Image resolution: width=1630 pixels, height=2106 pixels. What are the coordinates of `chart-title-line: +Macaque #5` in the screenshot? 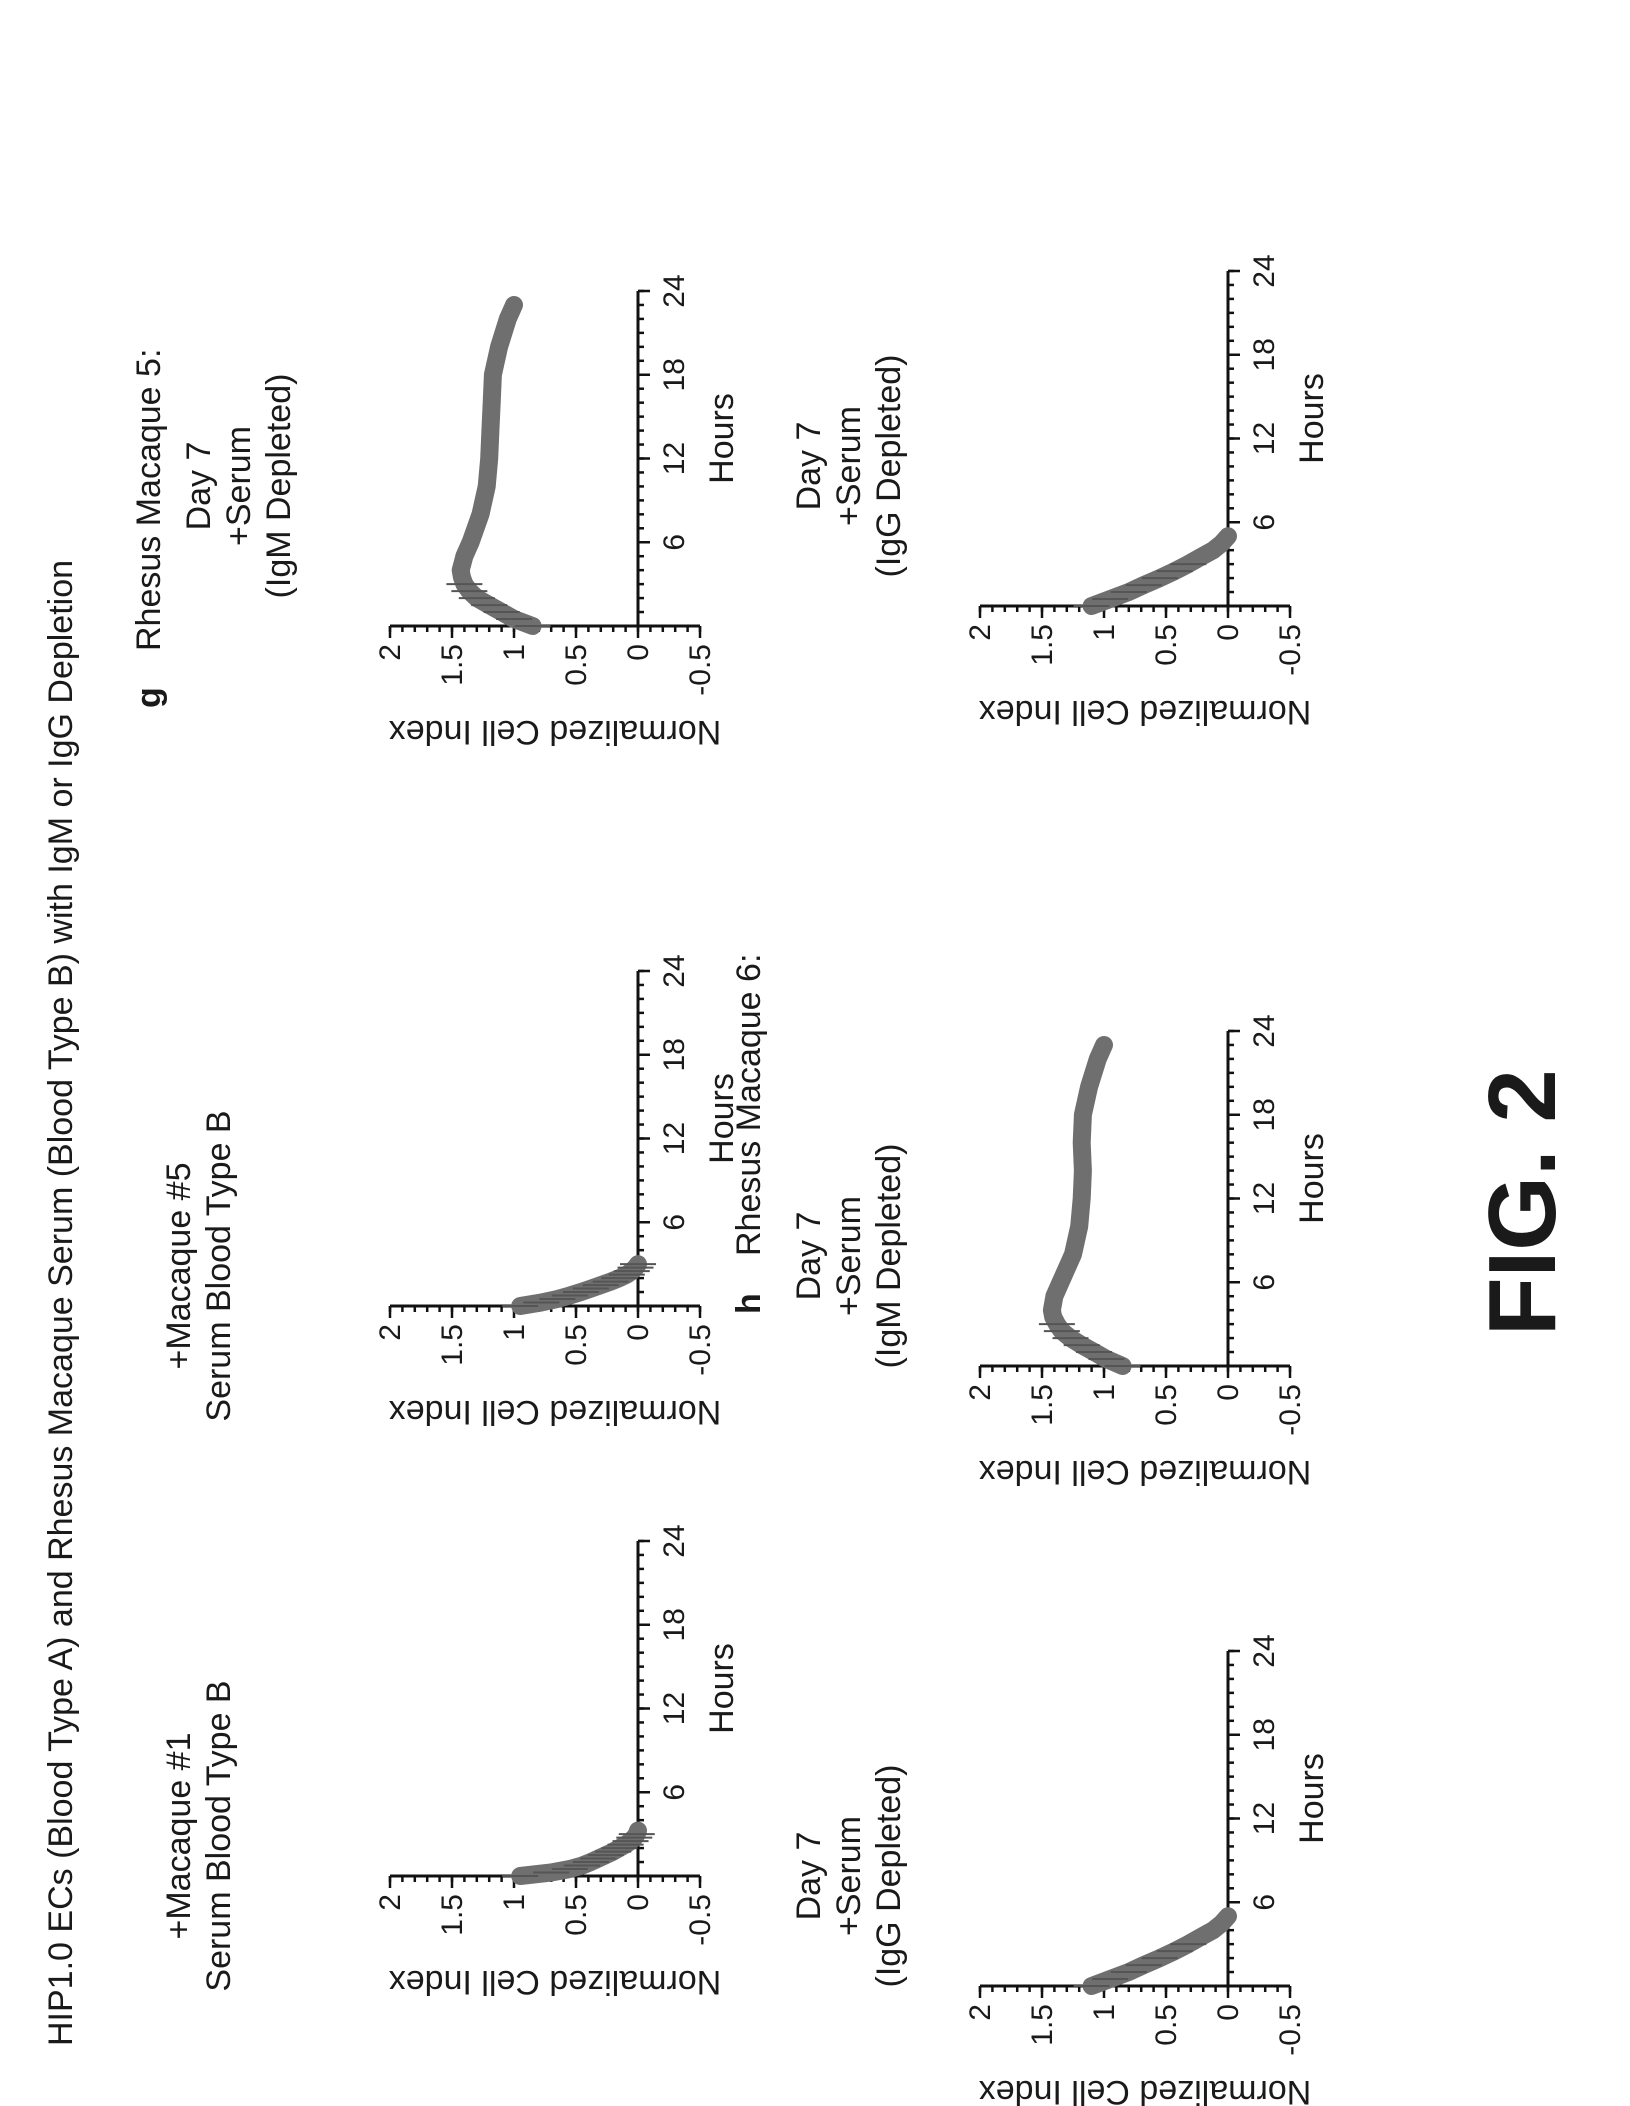 It's located at (179, 1266).